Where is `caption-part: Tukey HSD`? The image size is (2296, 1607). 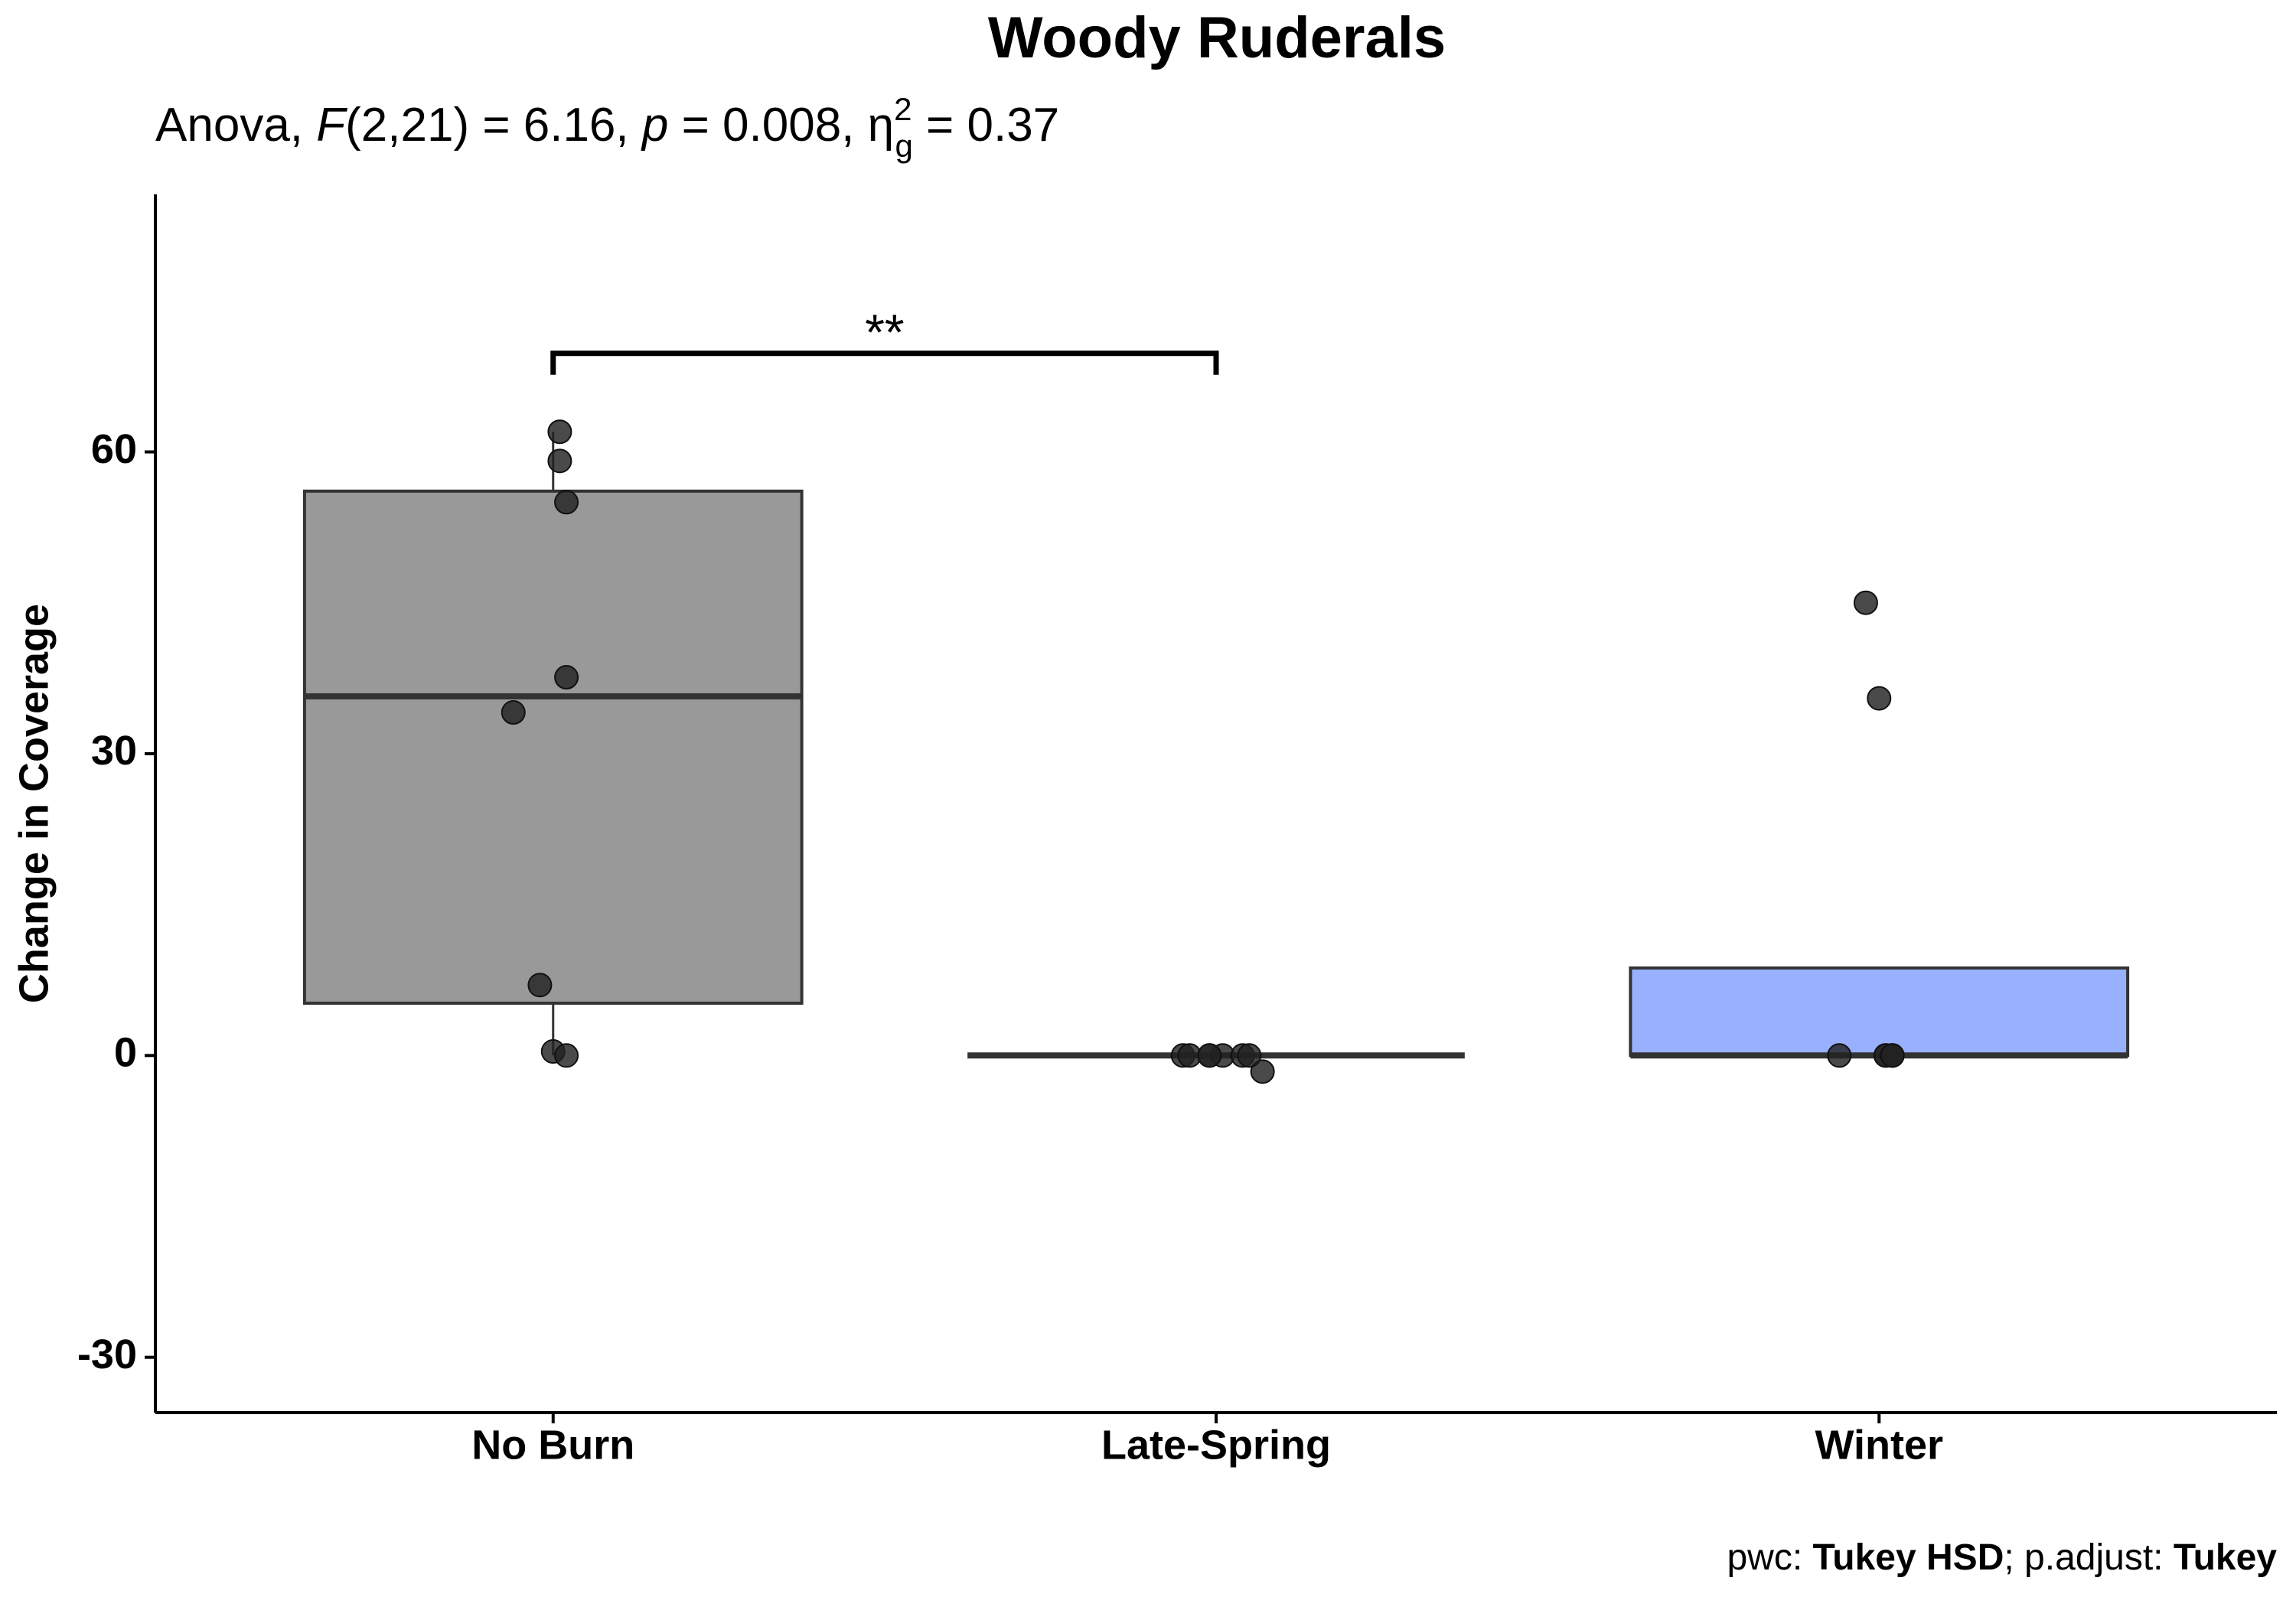
caption-part: Tukey HSD is located at coordinates (1908, 1557).